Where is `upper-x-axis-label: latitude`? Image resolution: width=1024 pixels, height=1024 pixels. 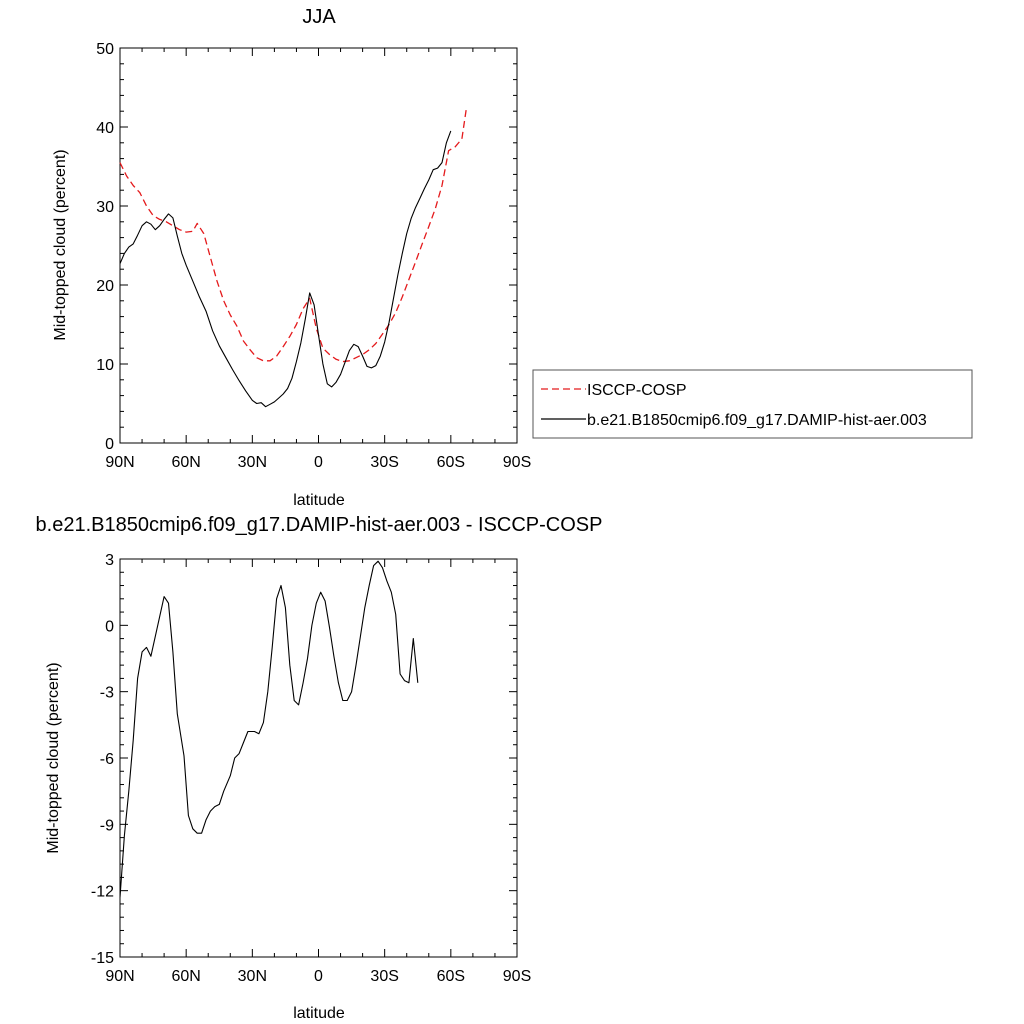 upper-x-axis-label: latitude is located at coordinates (319, 500).